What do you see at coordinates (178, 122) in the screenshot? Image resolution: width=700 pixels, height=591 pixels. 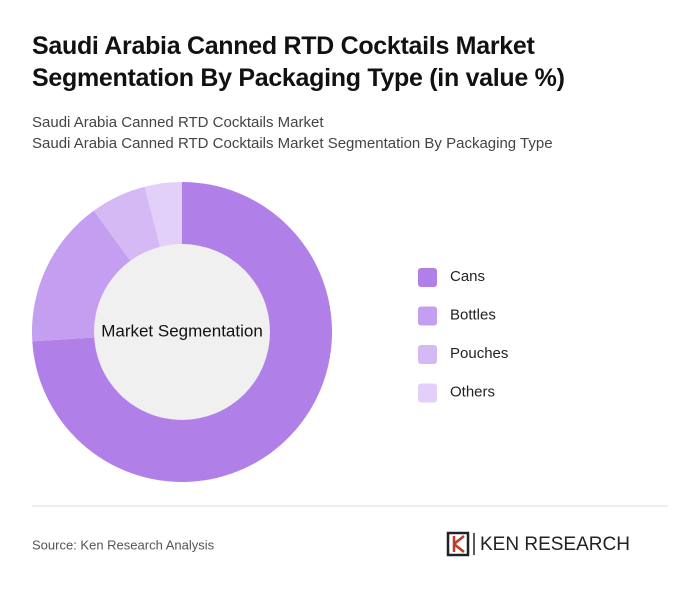 I see `subtitle: Saudi Arabia Canned RTD Cocktails Market` at bounding box center [178, 122].